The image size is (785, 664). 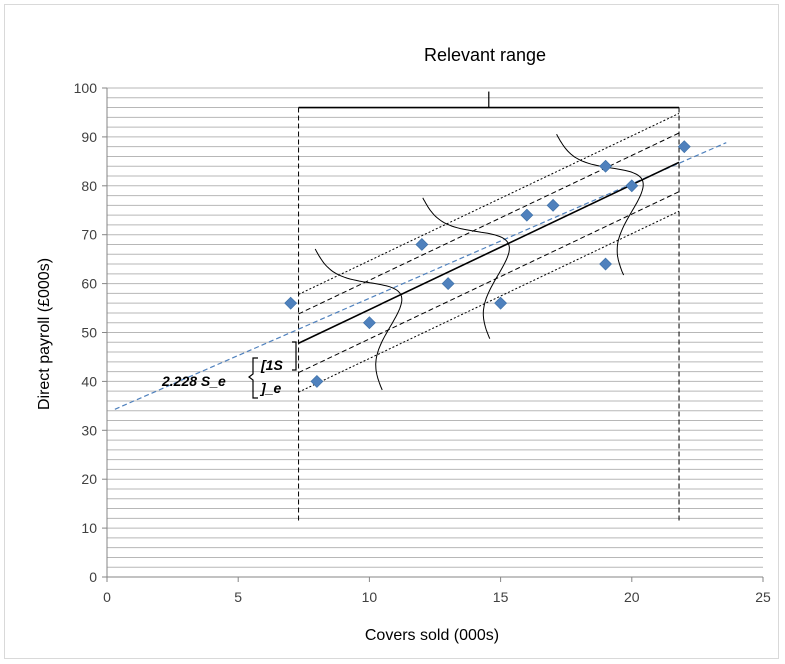 What do you see at coordinates (294, 356) in the screenshot?
I see `inner-bracket` at bounding box center [294, 356].